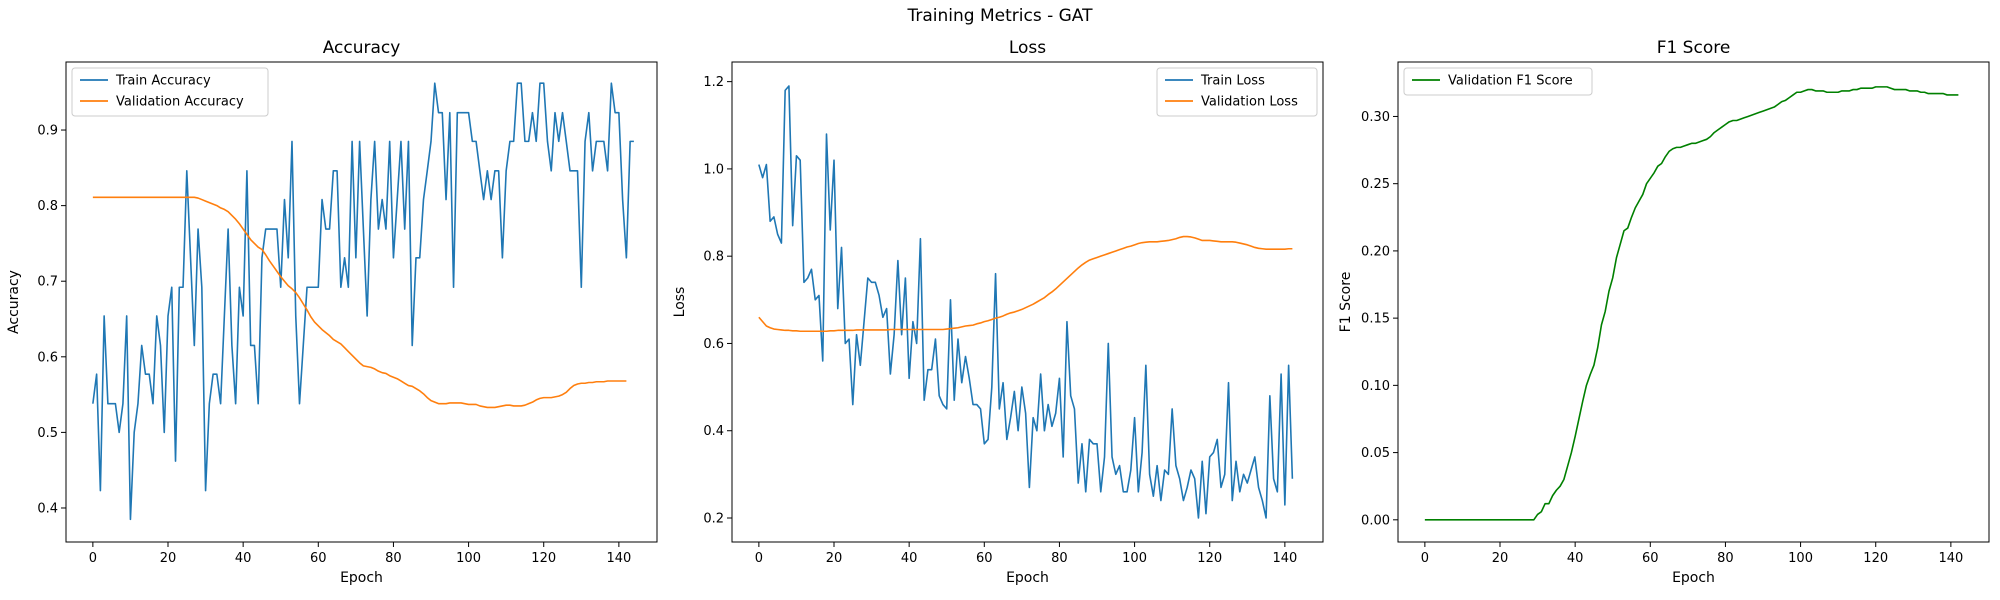 This screenshot has width=2000, height=600. I want to click on f1-ytick-label: 0.05, so click(1375, 453).